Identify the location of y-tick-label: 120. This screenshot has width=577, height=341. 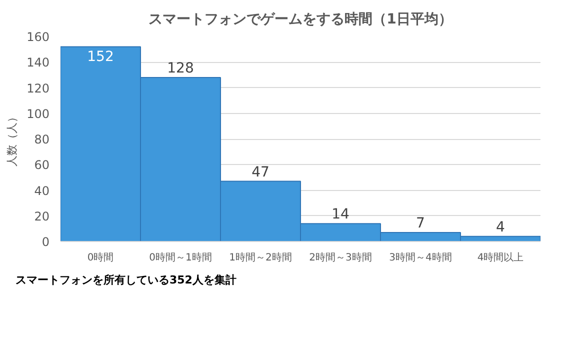
(38, 88).